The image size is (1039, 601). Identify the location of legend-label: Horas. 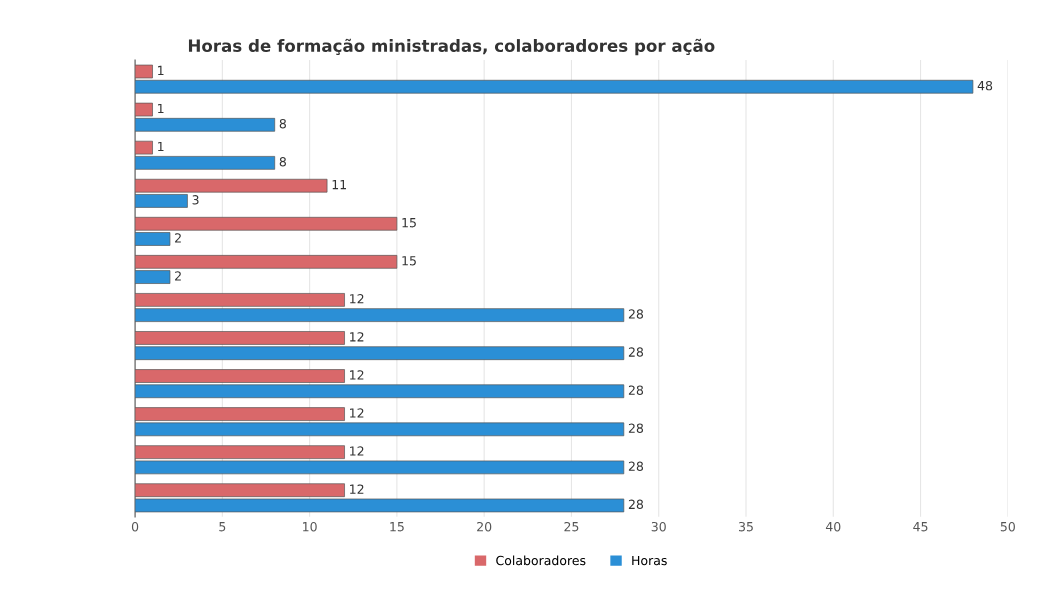
(649, 560).